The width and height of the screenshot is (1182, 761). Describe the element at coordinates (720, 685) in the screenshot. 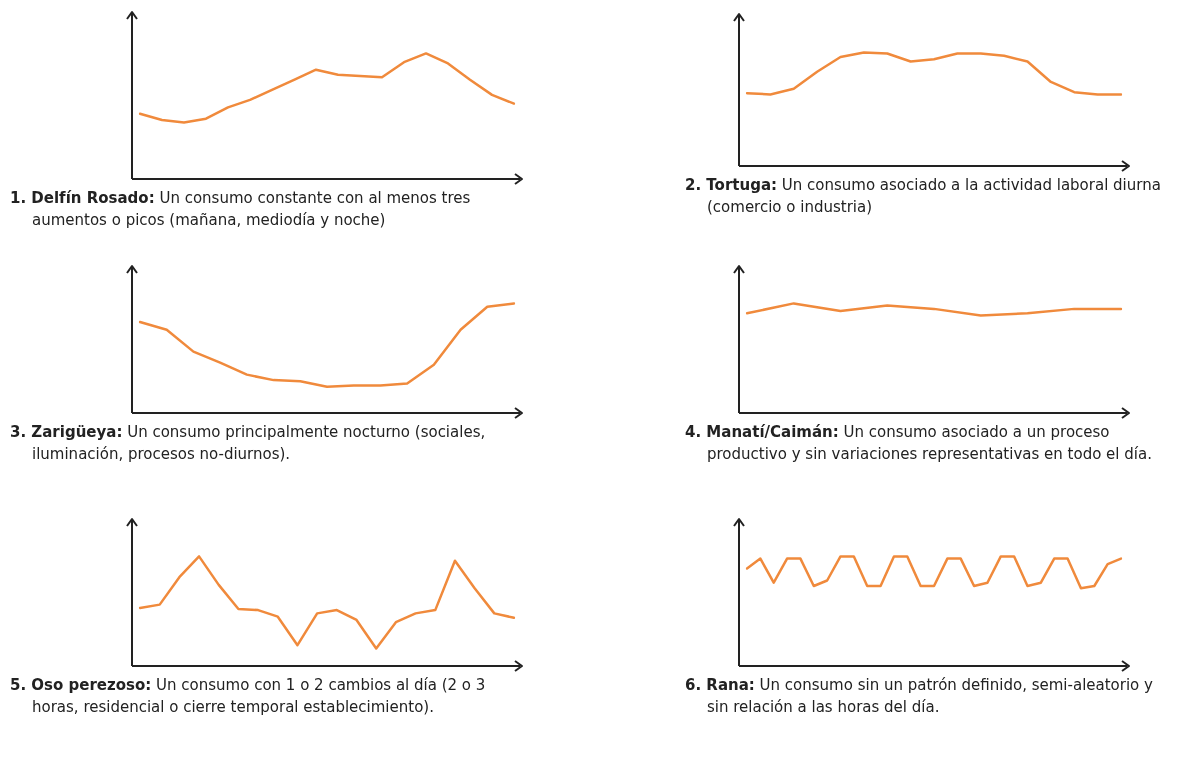

I see `text: 6. Rana:` at that location.